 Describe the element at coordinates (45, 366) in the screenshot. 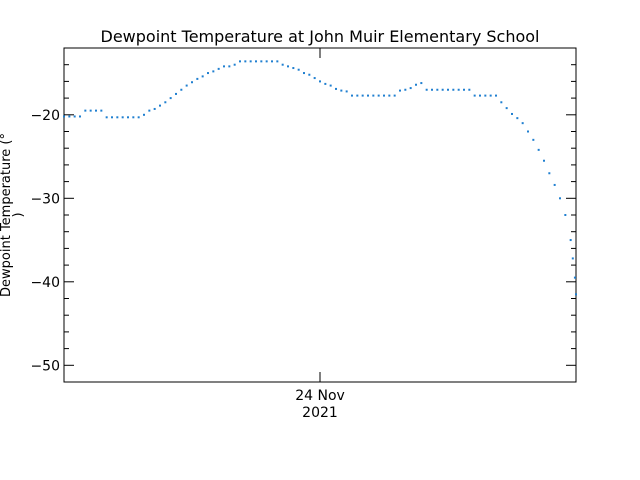

I see `y-tick-label: −50` at that location.